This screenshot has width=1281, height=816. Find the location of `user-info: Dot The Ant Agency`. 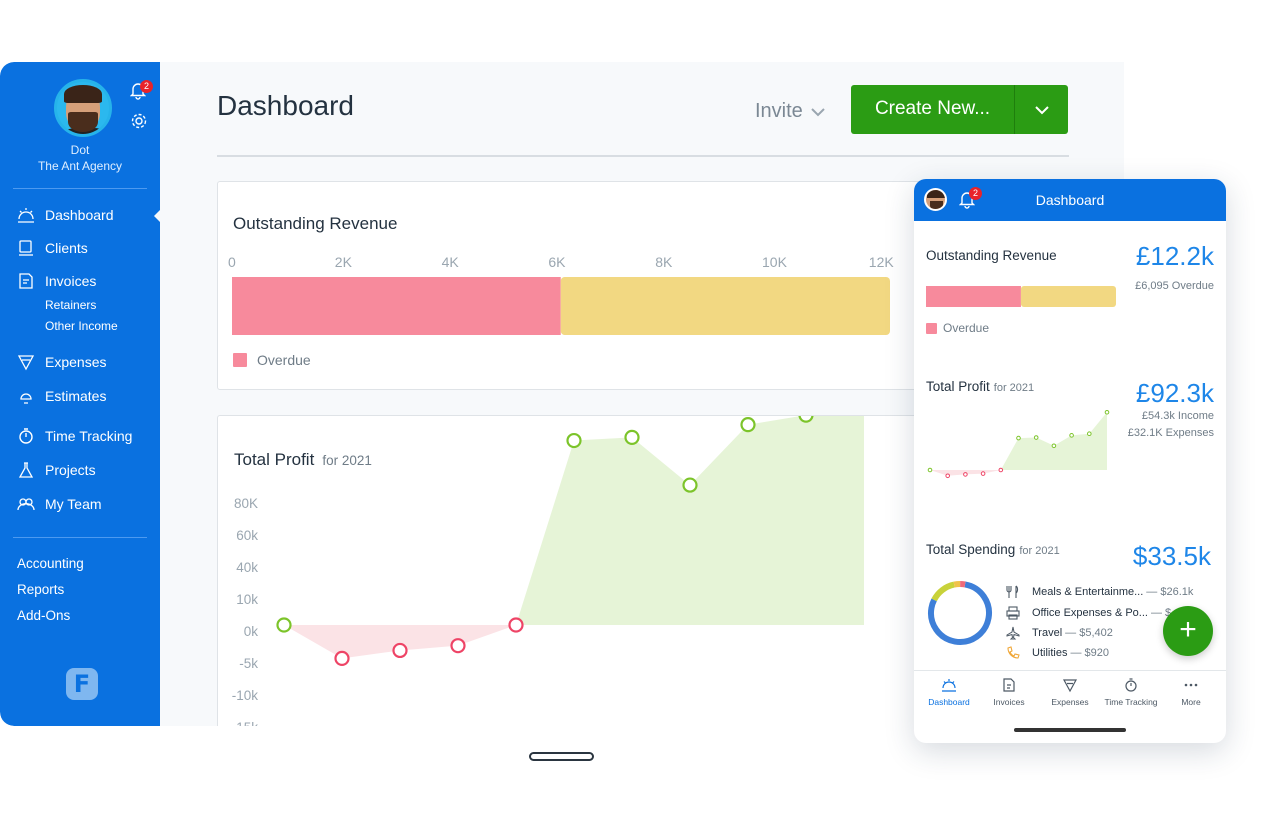

user-info: Dot The Ant Agency is located at coordinates (80, 158).